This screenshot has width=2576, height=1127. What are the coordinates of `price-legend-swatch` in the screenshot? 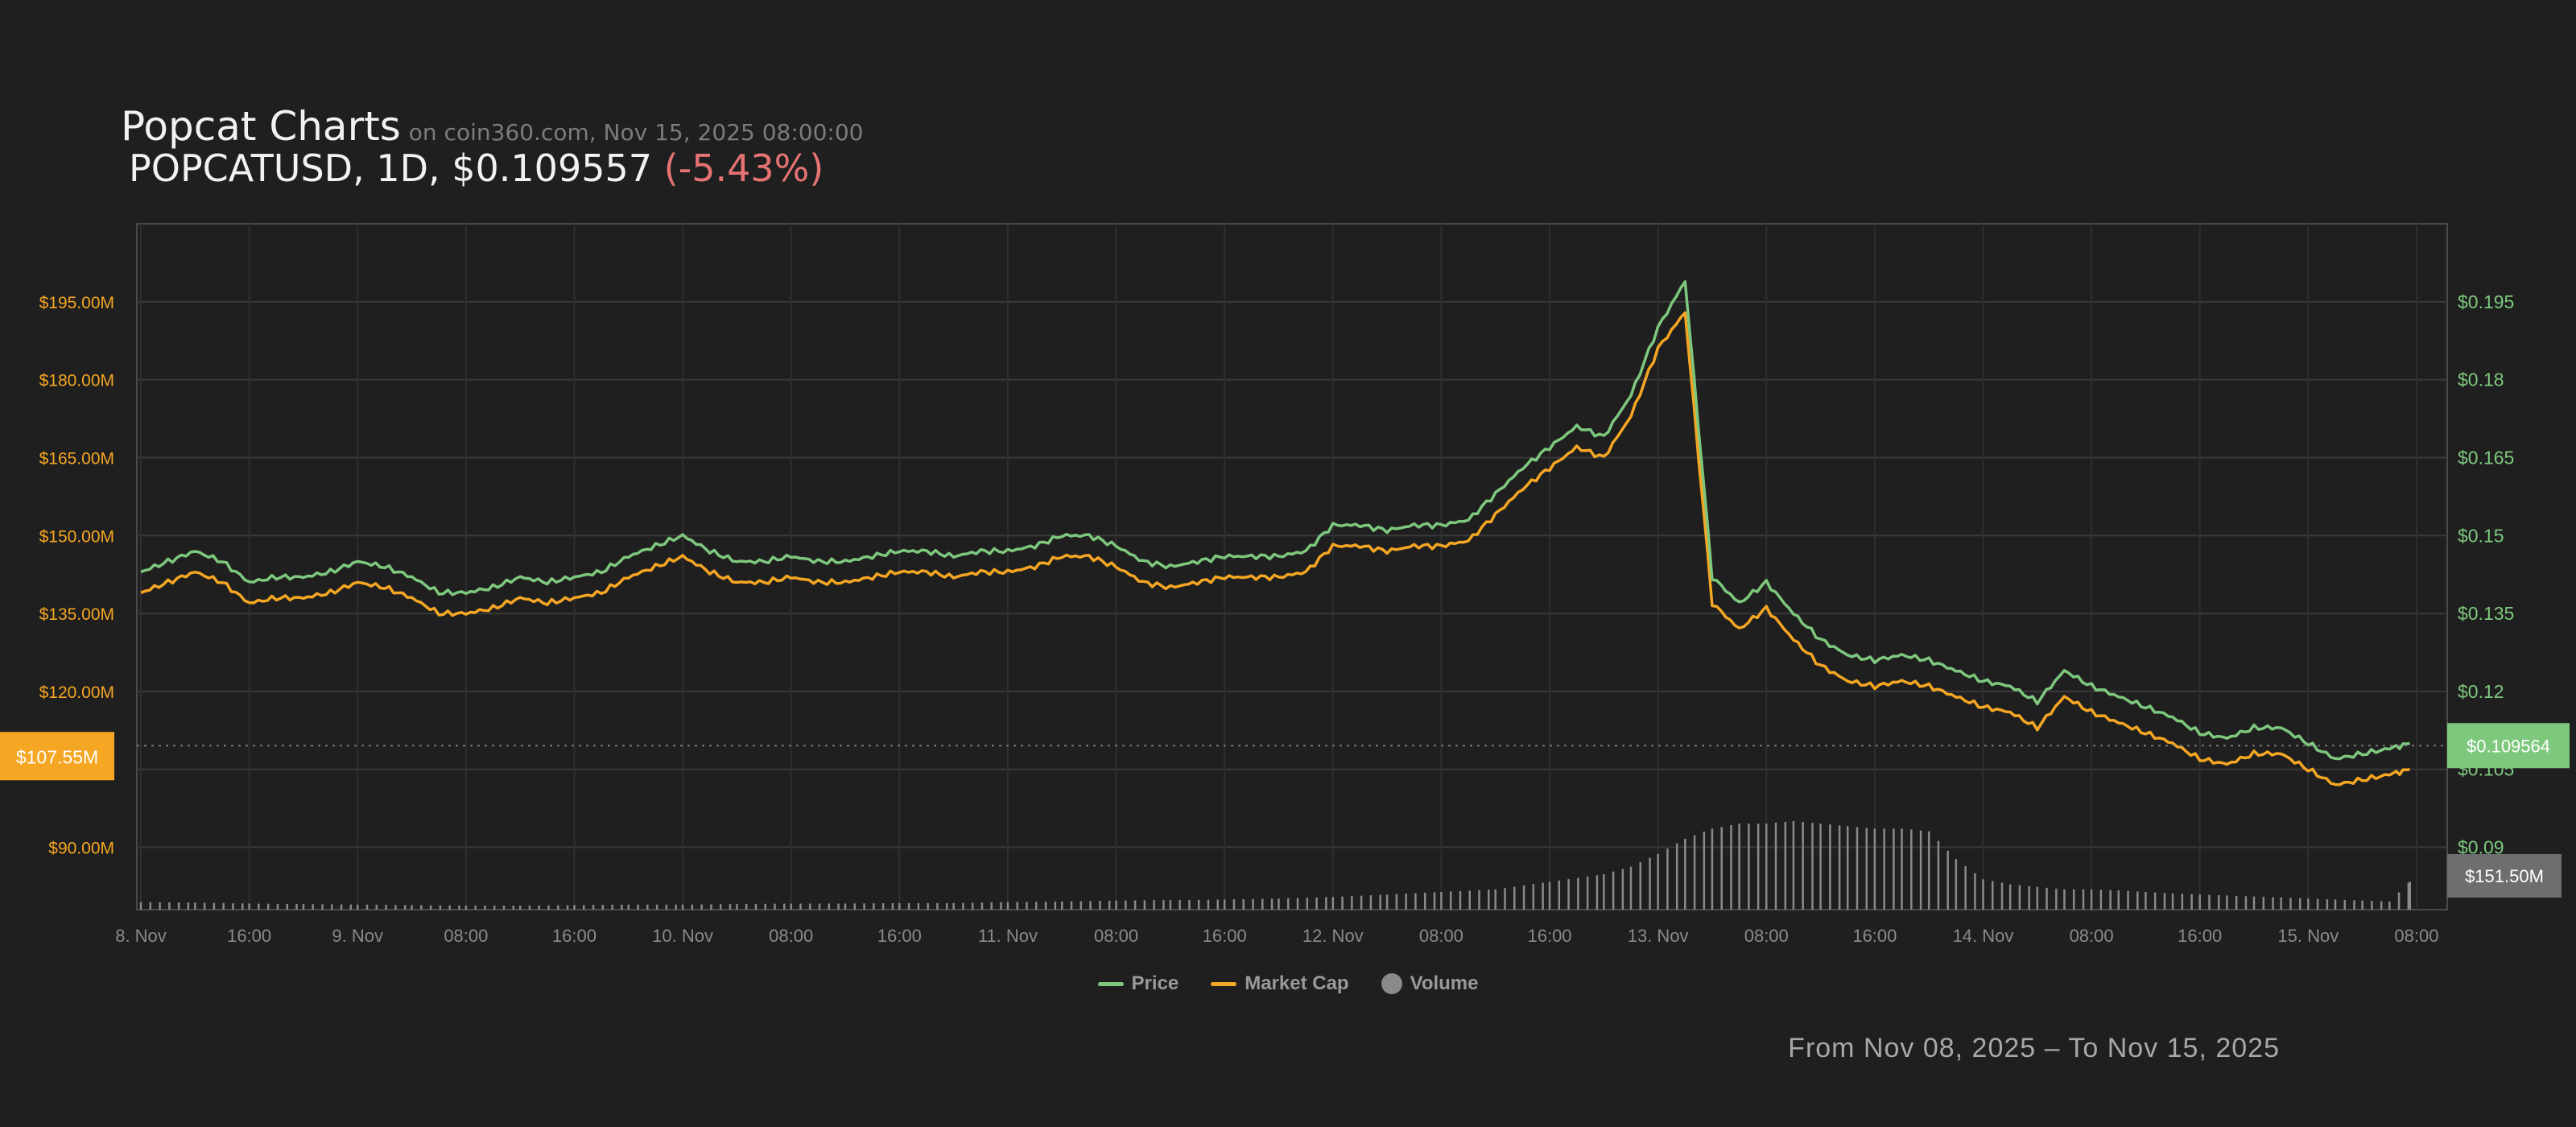 It's located at (1110, 983).